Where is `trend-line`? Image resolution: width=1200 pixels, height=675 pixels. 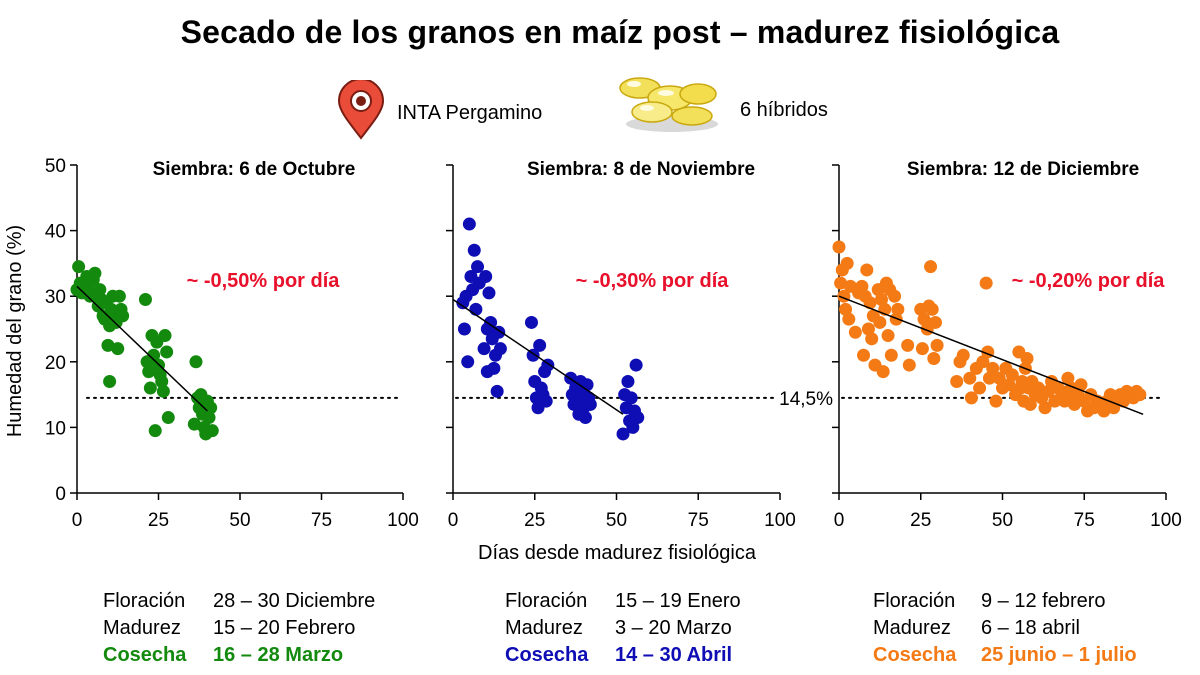
trend-line is located at coordinates (142, 348).